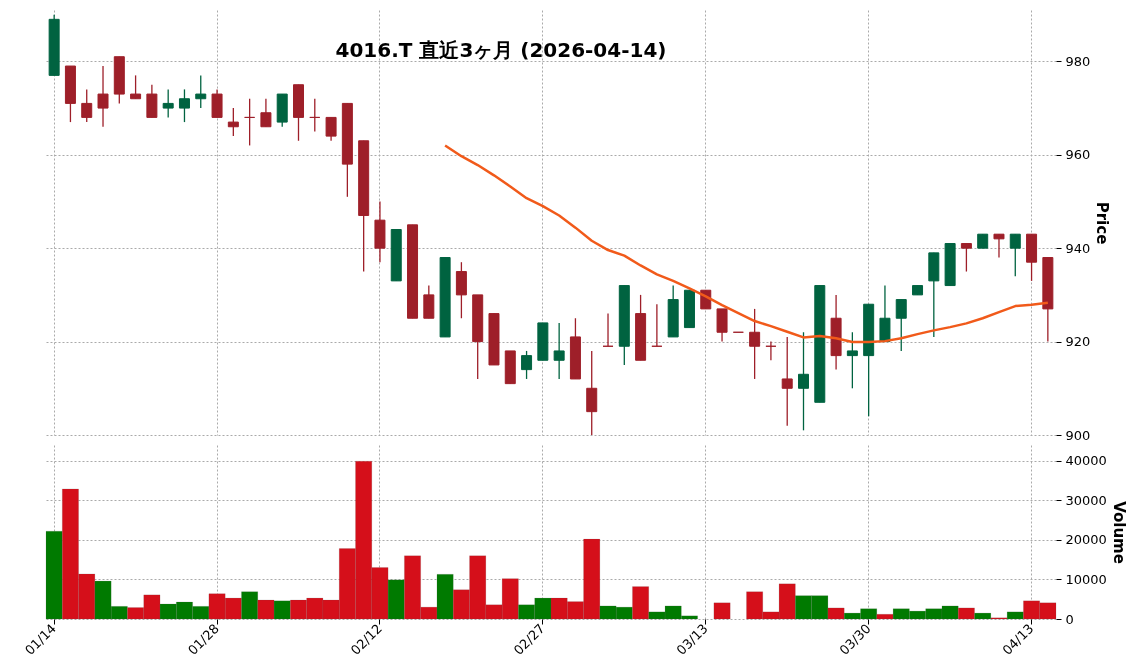  What do you see at coordinates (1078, 155) in the screenshot?
I see `y-tick-label: 960` at bounding box center [1078, 155].